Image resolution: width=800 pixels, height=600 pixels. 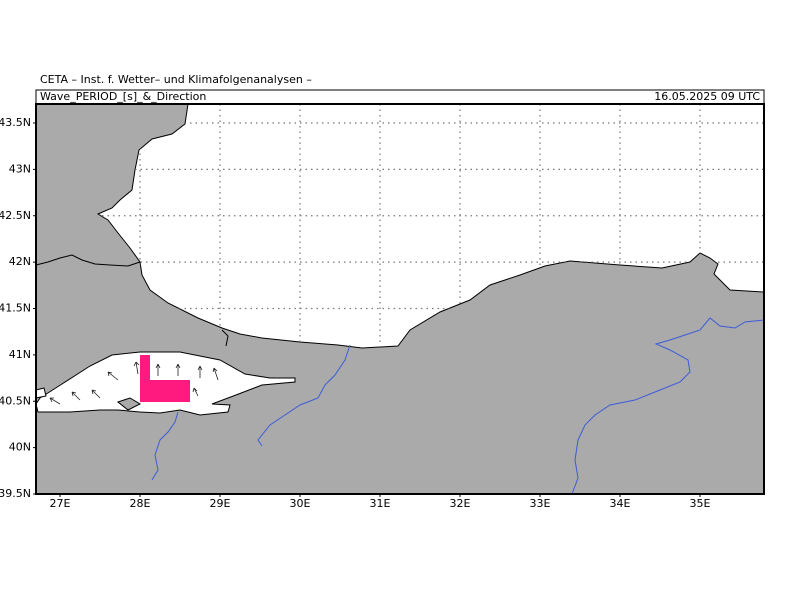 I want to click on lat-label: 43.5N, so click(x=15, y=122).